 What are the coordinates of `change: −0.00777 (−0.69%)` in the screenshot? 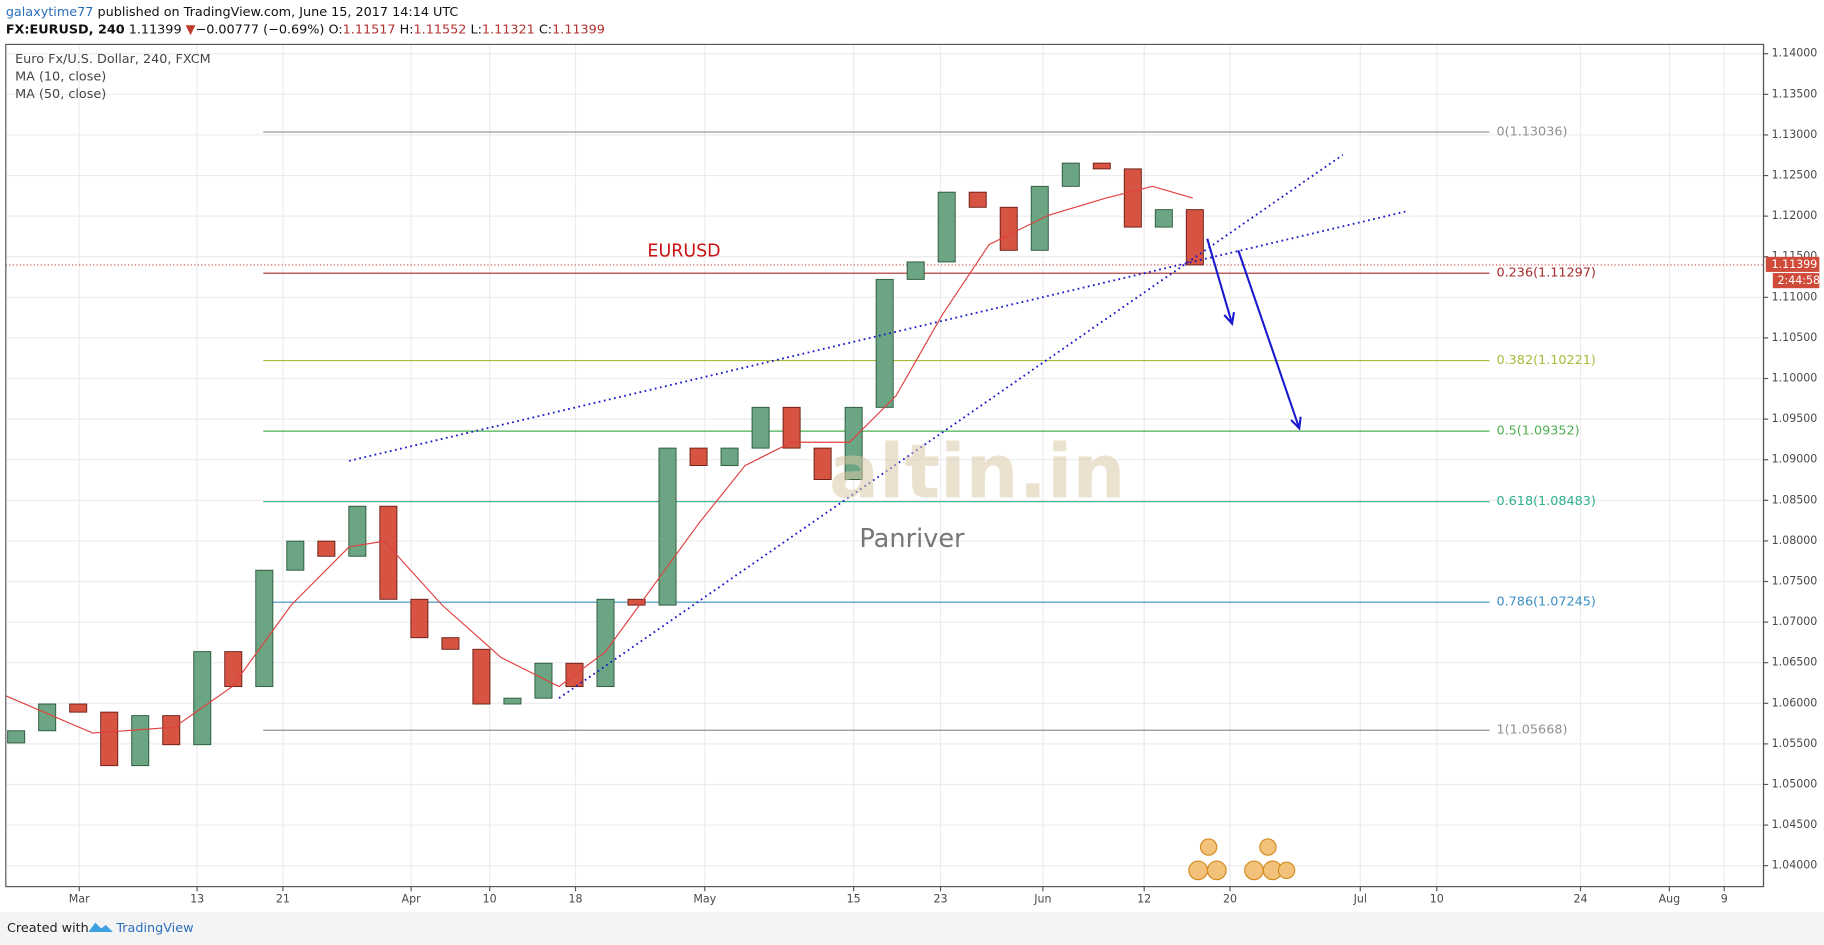 It's located at (260, 29).